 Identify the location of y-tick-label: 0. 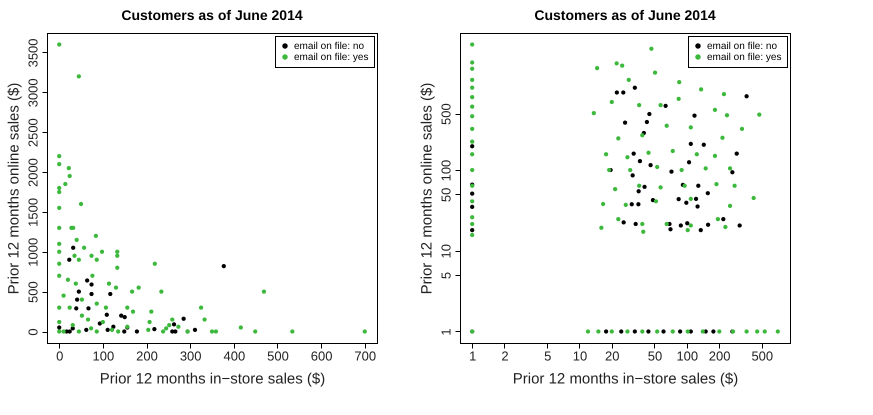
(33, 332).